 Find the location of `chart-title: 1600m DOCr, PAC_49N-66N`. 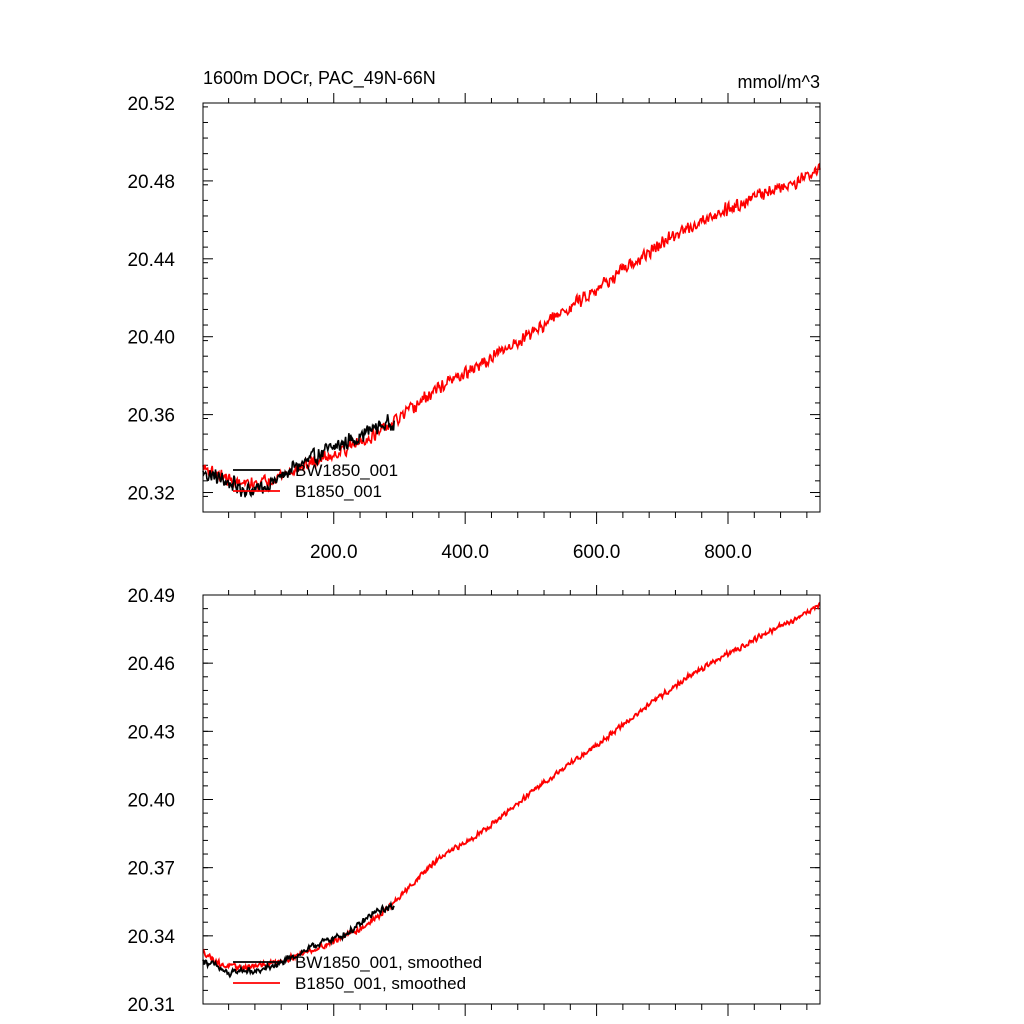

chart-title: 1600m DOCr, PAC_49N-66N is located at coordinates (319, 78).